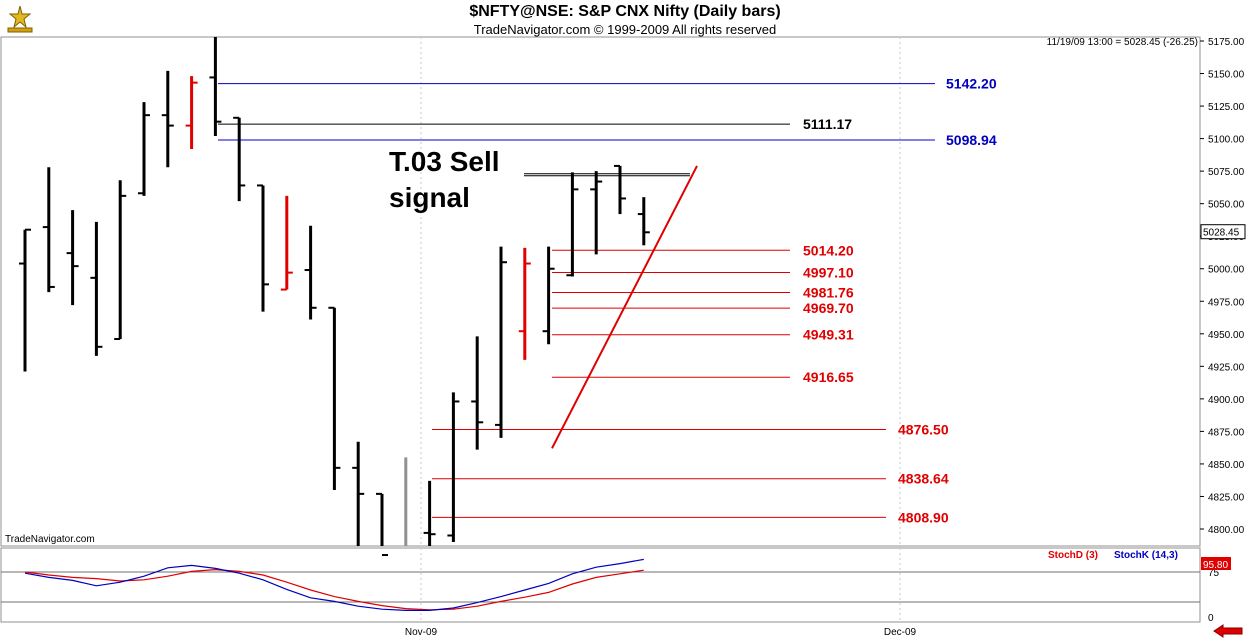  I want to click on stoch-value-label: 95.80, so click(1215, 565).